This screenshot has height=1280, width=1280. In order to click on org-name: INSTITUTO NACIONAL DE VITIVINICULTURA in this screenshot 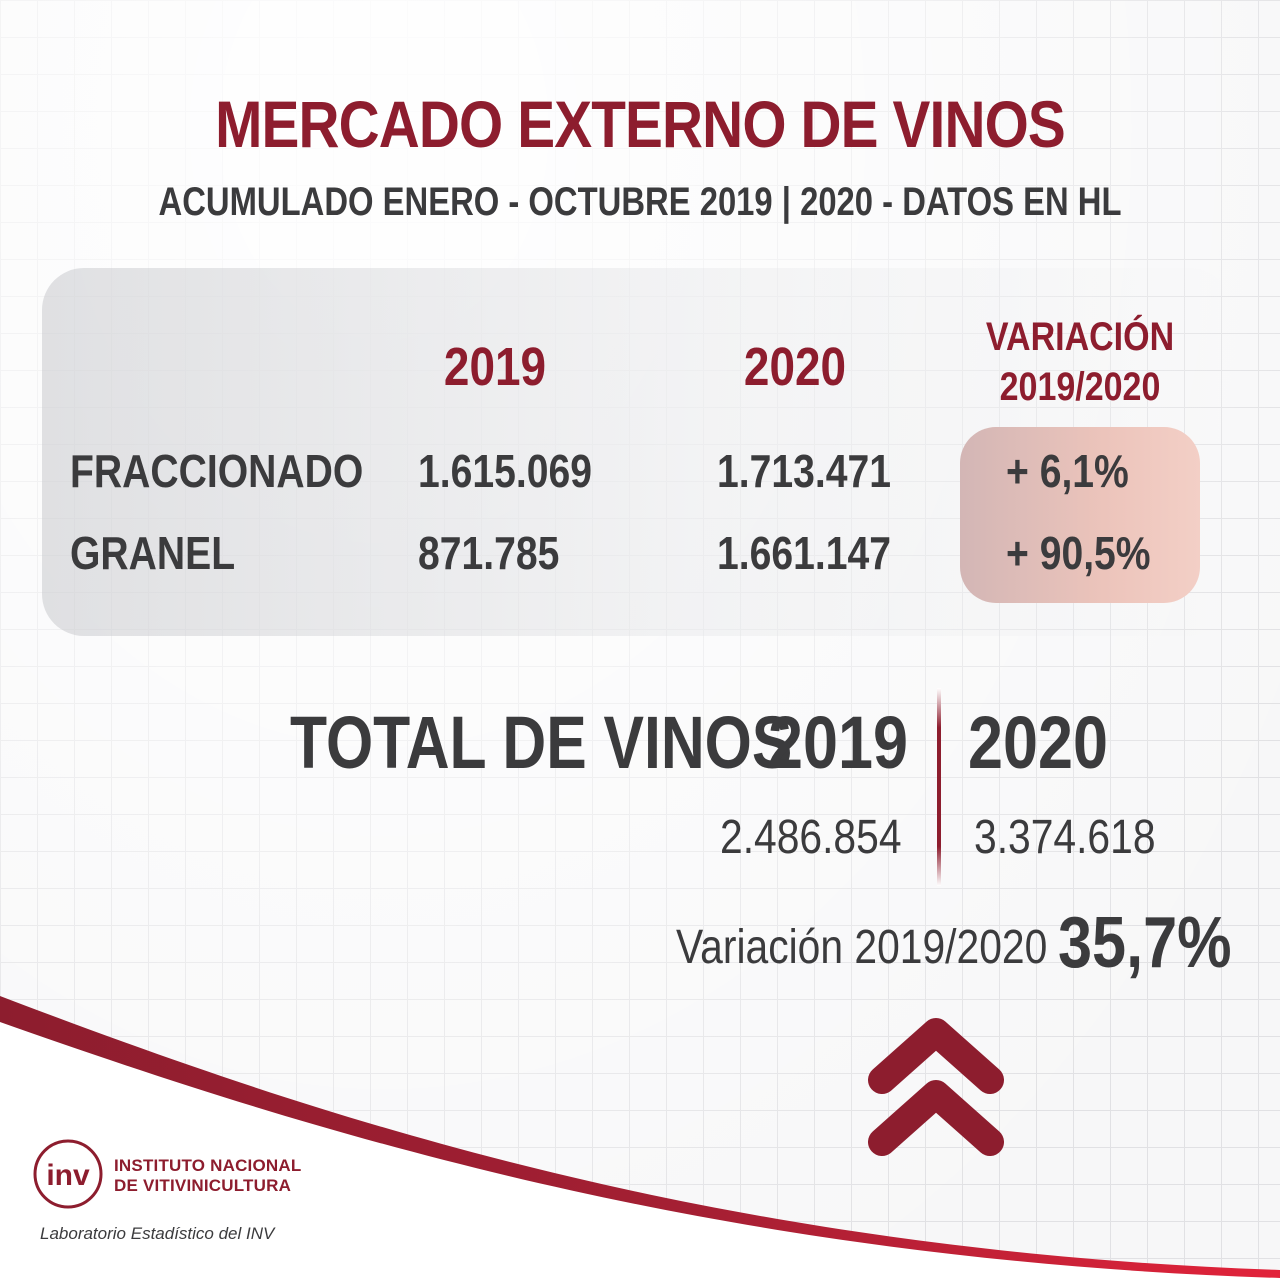, I will do `click(207, 1176)`.